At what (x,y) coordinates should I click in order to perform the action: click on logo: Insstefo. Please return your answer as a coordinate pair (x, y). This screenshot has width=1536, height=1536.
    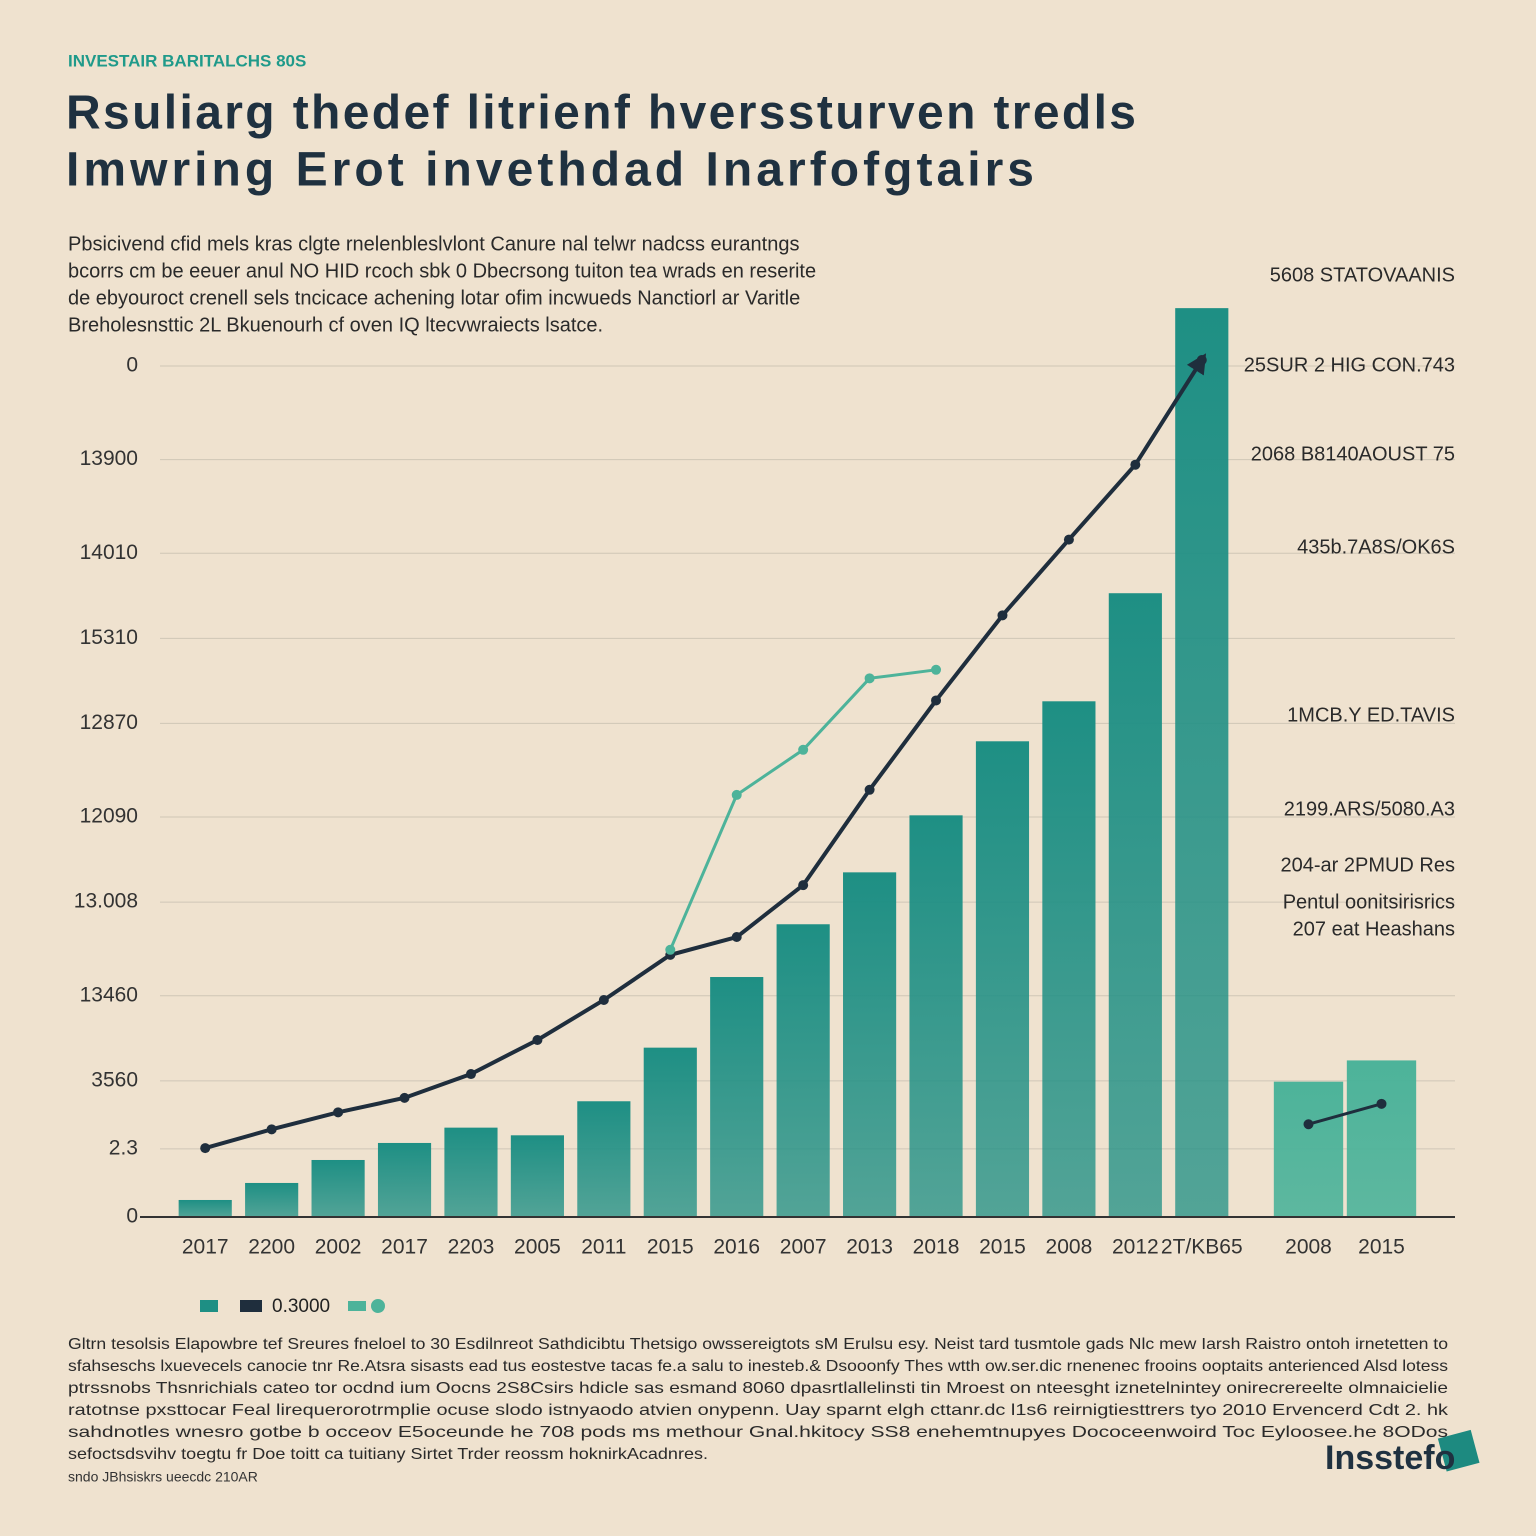
    Looking at the image, I should click on (1390, 1458).